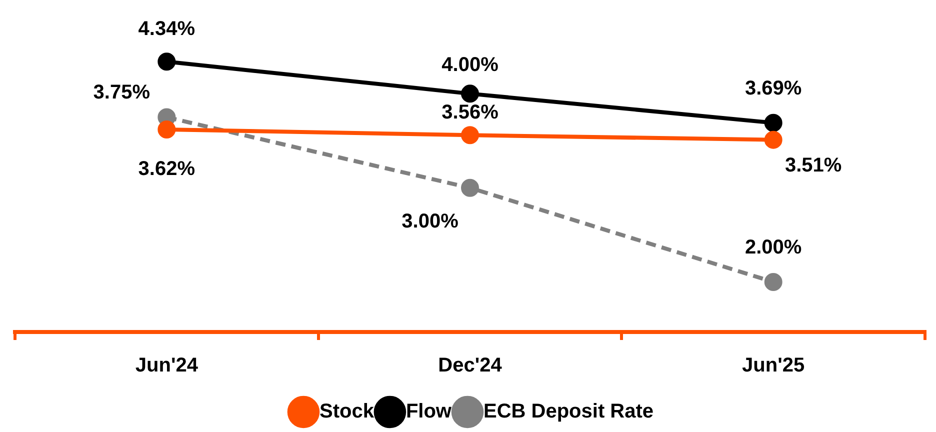 Image resolution: width=936 pixels, height=432 pixels. I want to click on data-label: 2.00%, so click(773, 247).